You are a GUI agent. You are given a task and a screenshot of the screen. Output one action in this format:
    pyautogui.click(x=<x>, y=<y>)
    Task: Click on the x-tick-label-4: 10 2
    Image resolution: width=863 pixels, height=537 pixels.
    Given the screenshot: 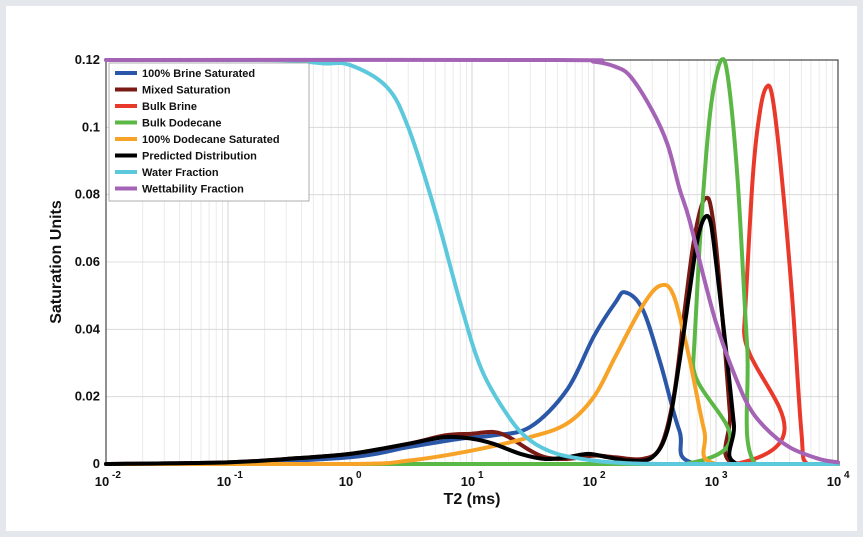 What is the action you would take?
    pyautogui.click(x=594, y=479)
    